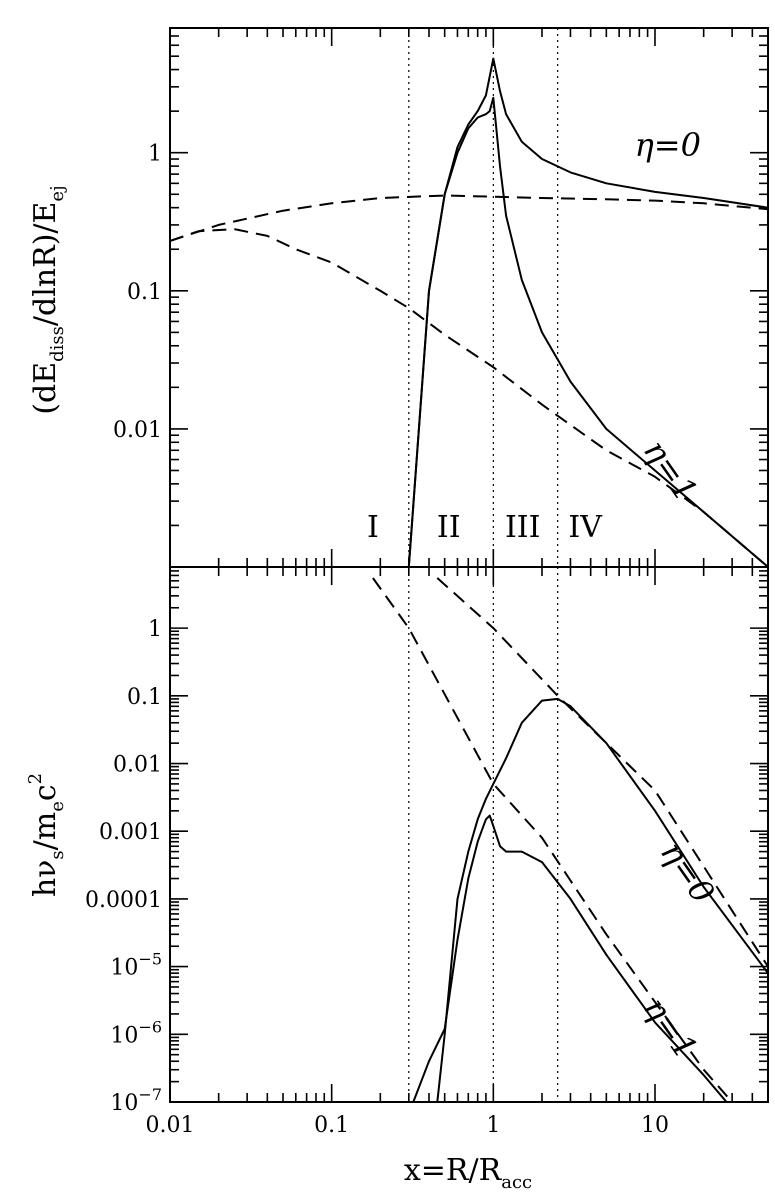 The width and height of the screenshot is (775, 1200). What do you see at coordinates (670, 1028) in the screenshot?
I see `bottom-curve-label: η=1` at bounding box center [670, 1028].